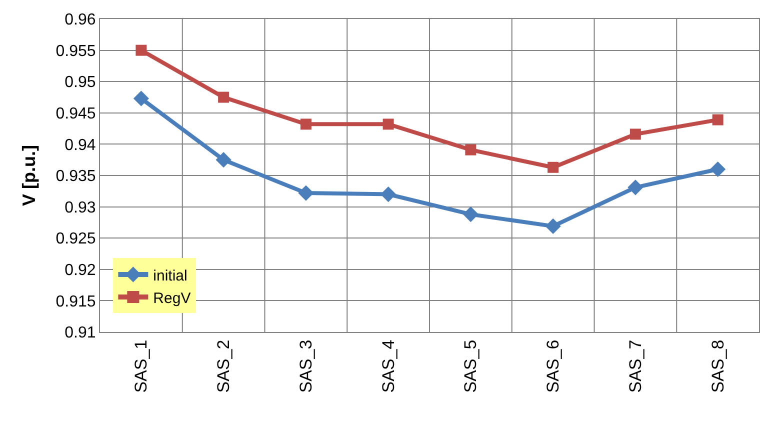 Image resolution: width=779 pixels, height=437 pixels. Describe the element at coordinates (76, 239) in the screenshot. I see `y-tick-label: 0.925` at that location.